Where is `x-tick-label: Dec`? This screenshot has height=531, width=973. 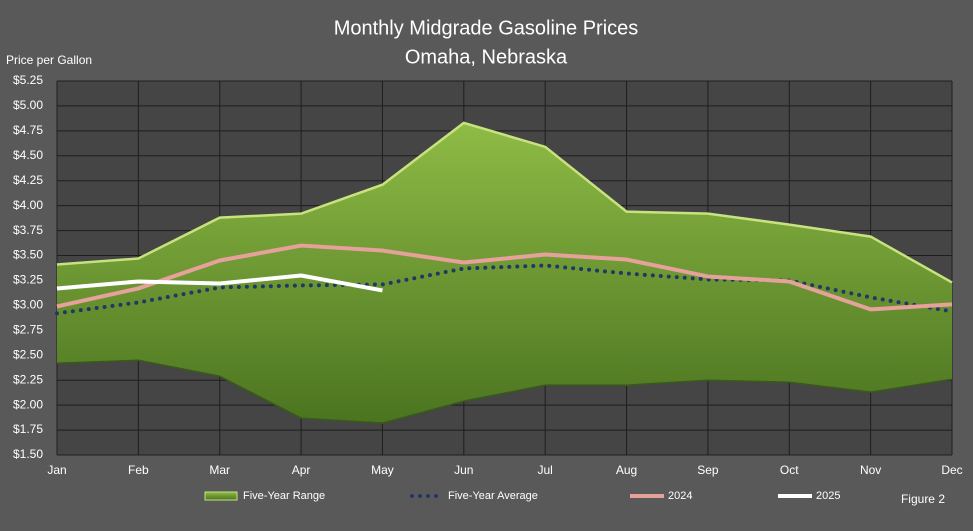
x-tick-label: Dec is located at coordinates (951, 470).